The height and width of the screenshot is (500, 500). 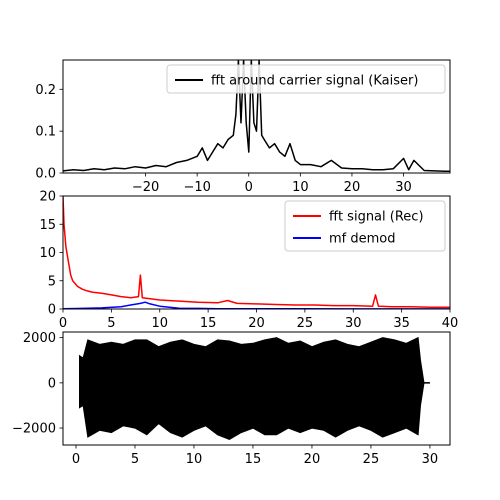 I want to click on y-tick-label: 2000, so click(x=39, y=338).